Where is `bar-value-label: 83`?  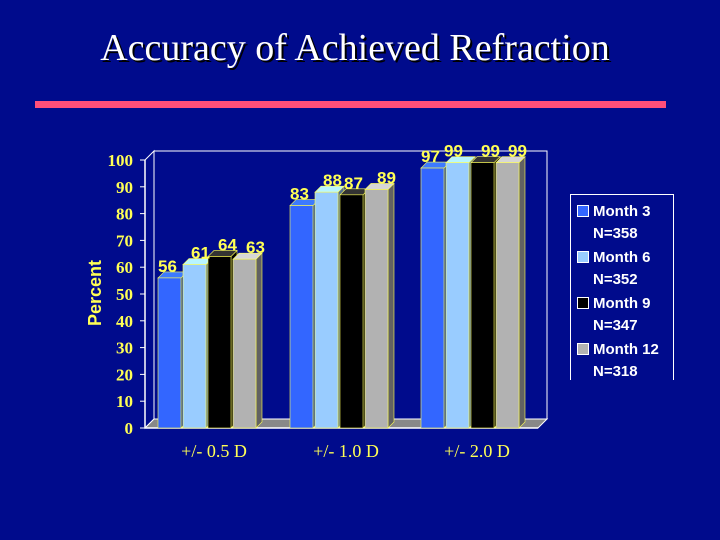 bar-value-label: 83 is located at coordinates (299, 194).